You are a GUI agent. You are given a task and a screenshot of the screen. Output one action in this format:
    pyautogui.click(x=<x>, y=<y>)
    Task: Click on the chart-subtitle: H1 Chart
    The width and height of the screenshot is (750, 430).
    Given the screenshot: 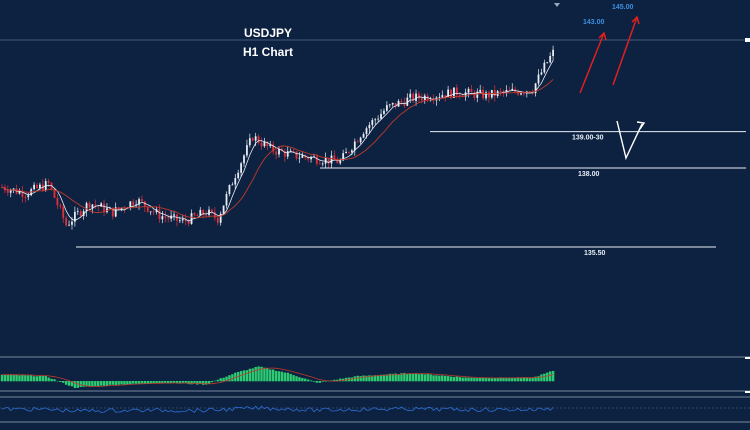 What is the action you would take?
    pyautogui.click(x=268, y=52)
    